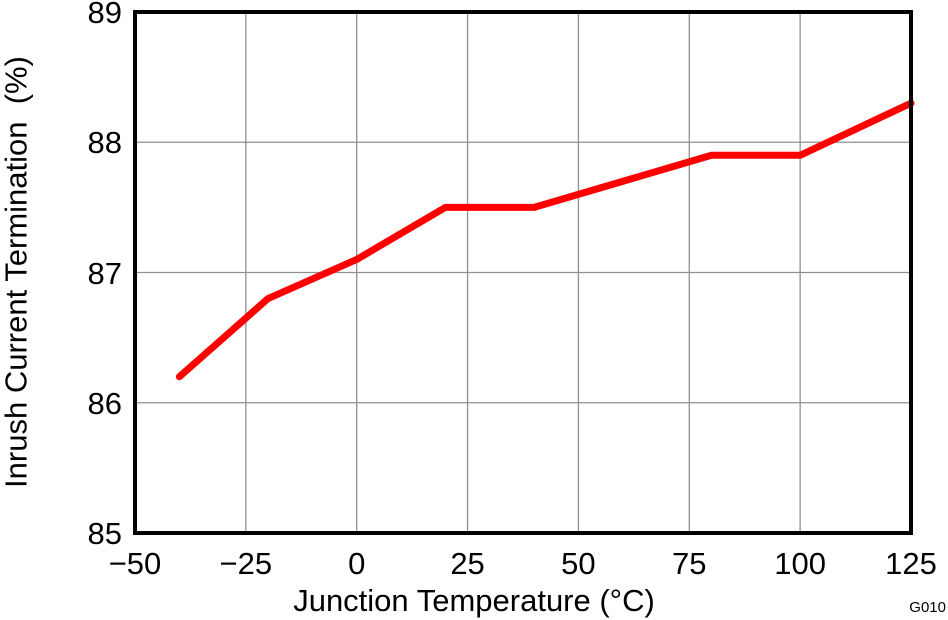  Describe the element at coordinates (911, 563) in the screenshot. I see `x-tick-label: 125` at that location.